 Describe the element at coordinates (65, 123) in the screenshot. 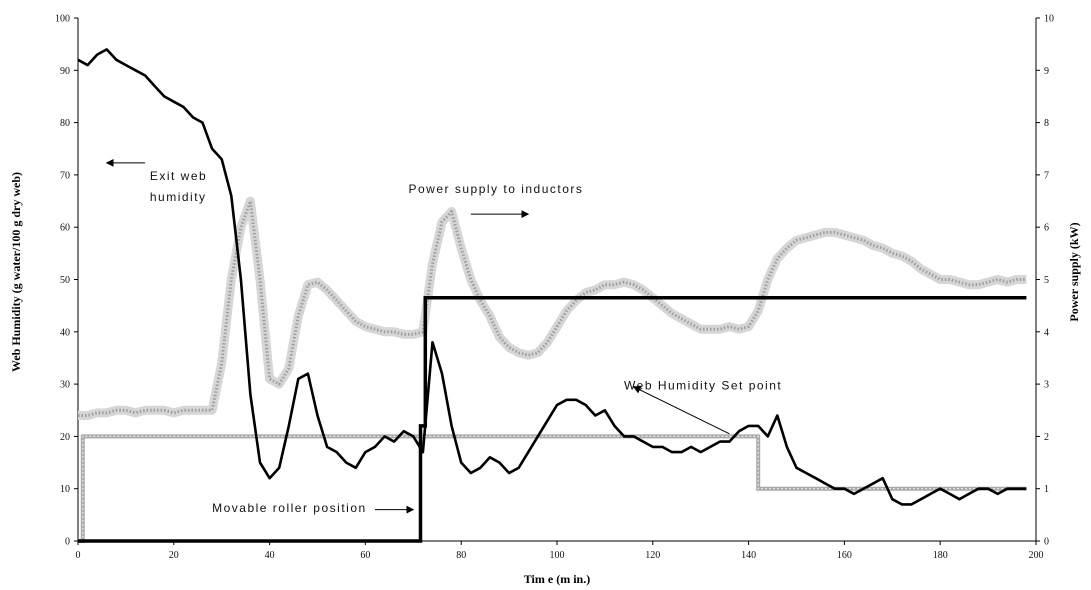

I see `y-tick-label: 80` at that location.